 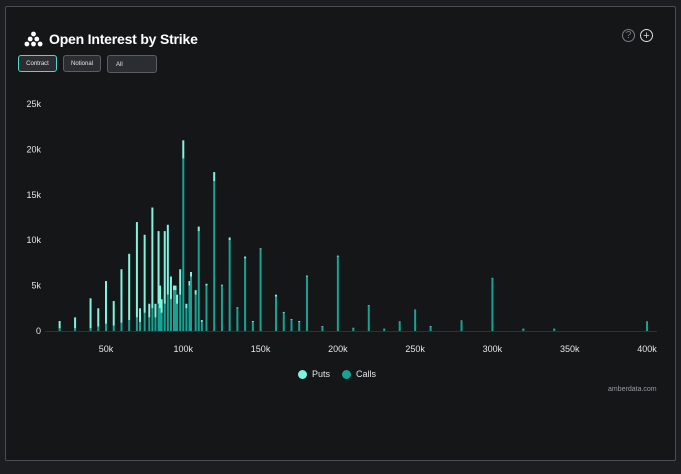 What do you see at coordinates (628, 35) in the screenshot?
I see `help-button: ?` at bounding box center [628, 35].